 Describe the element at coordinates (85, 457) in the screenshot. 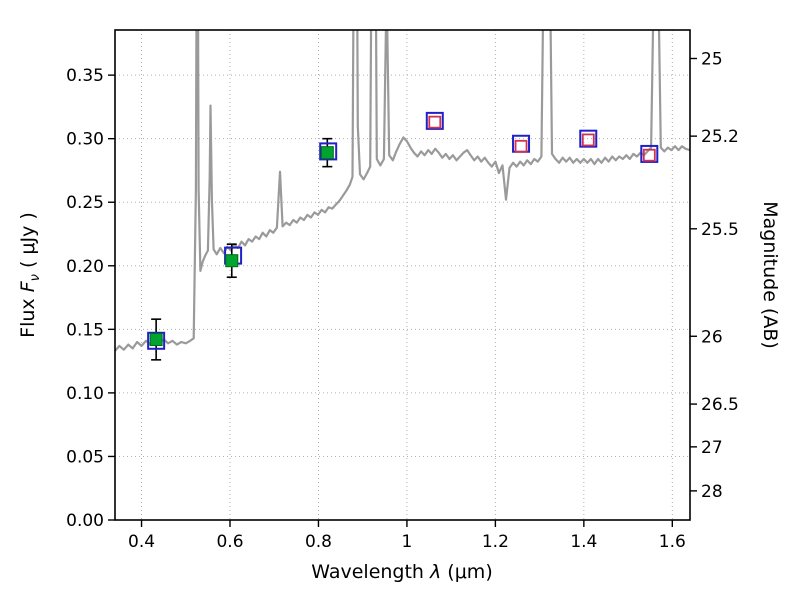

I see `y-left-tick-label: 0.05` at that location.